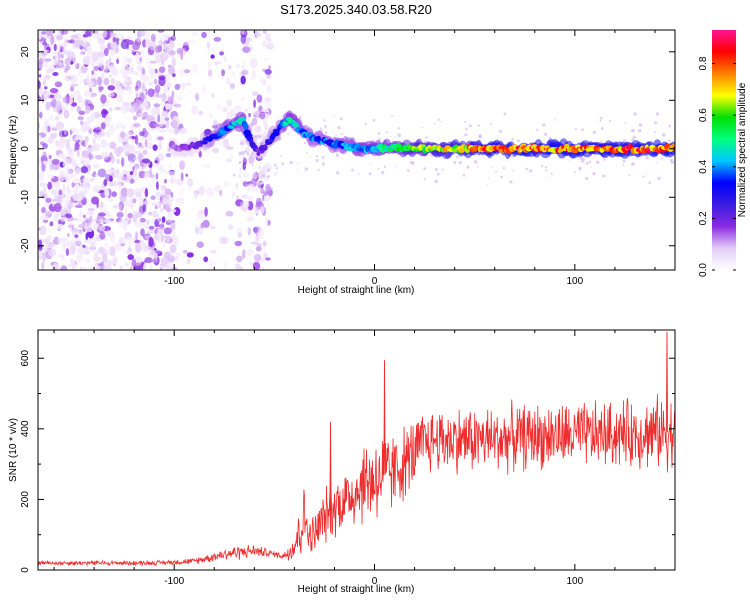 The width and height of the screenshot is (750, 600). What do you see at coordinates (574, 581) in the screenshot?
I see `x-tick-label: 100` at bounding box center [574, 581].